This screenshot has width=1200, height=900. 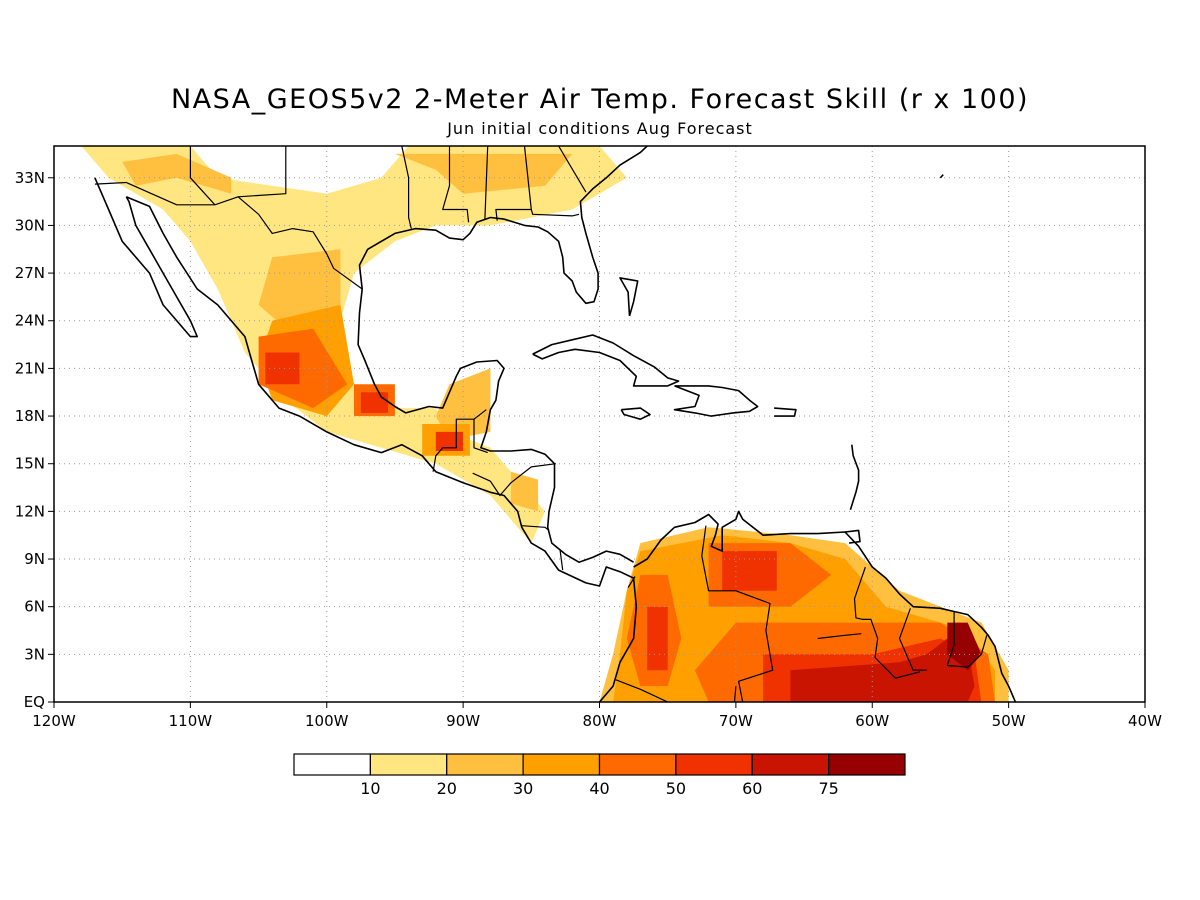 I want to click on lat-tick-label: 15N, so click(x=30, y=464).